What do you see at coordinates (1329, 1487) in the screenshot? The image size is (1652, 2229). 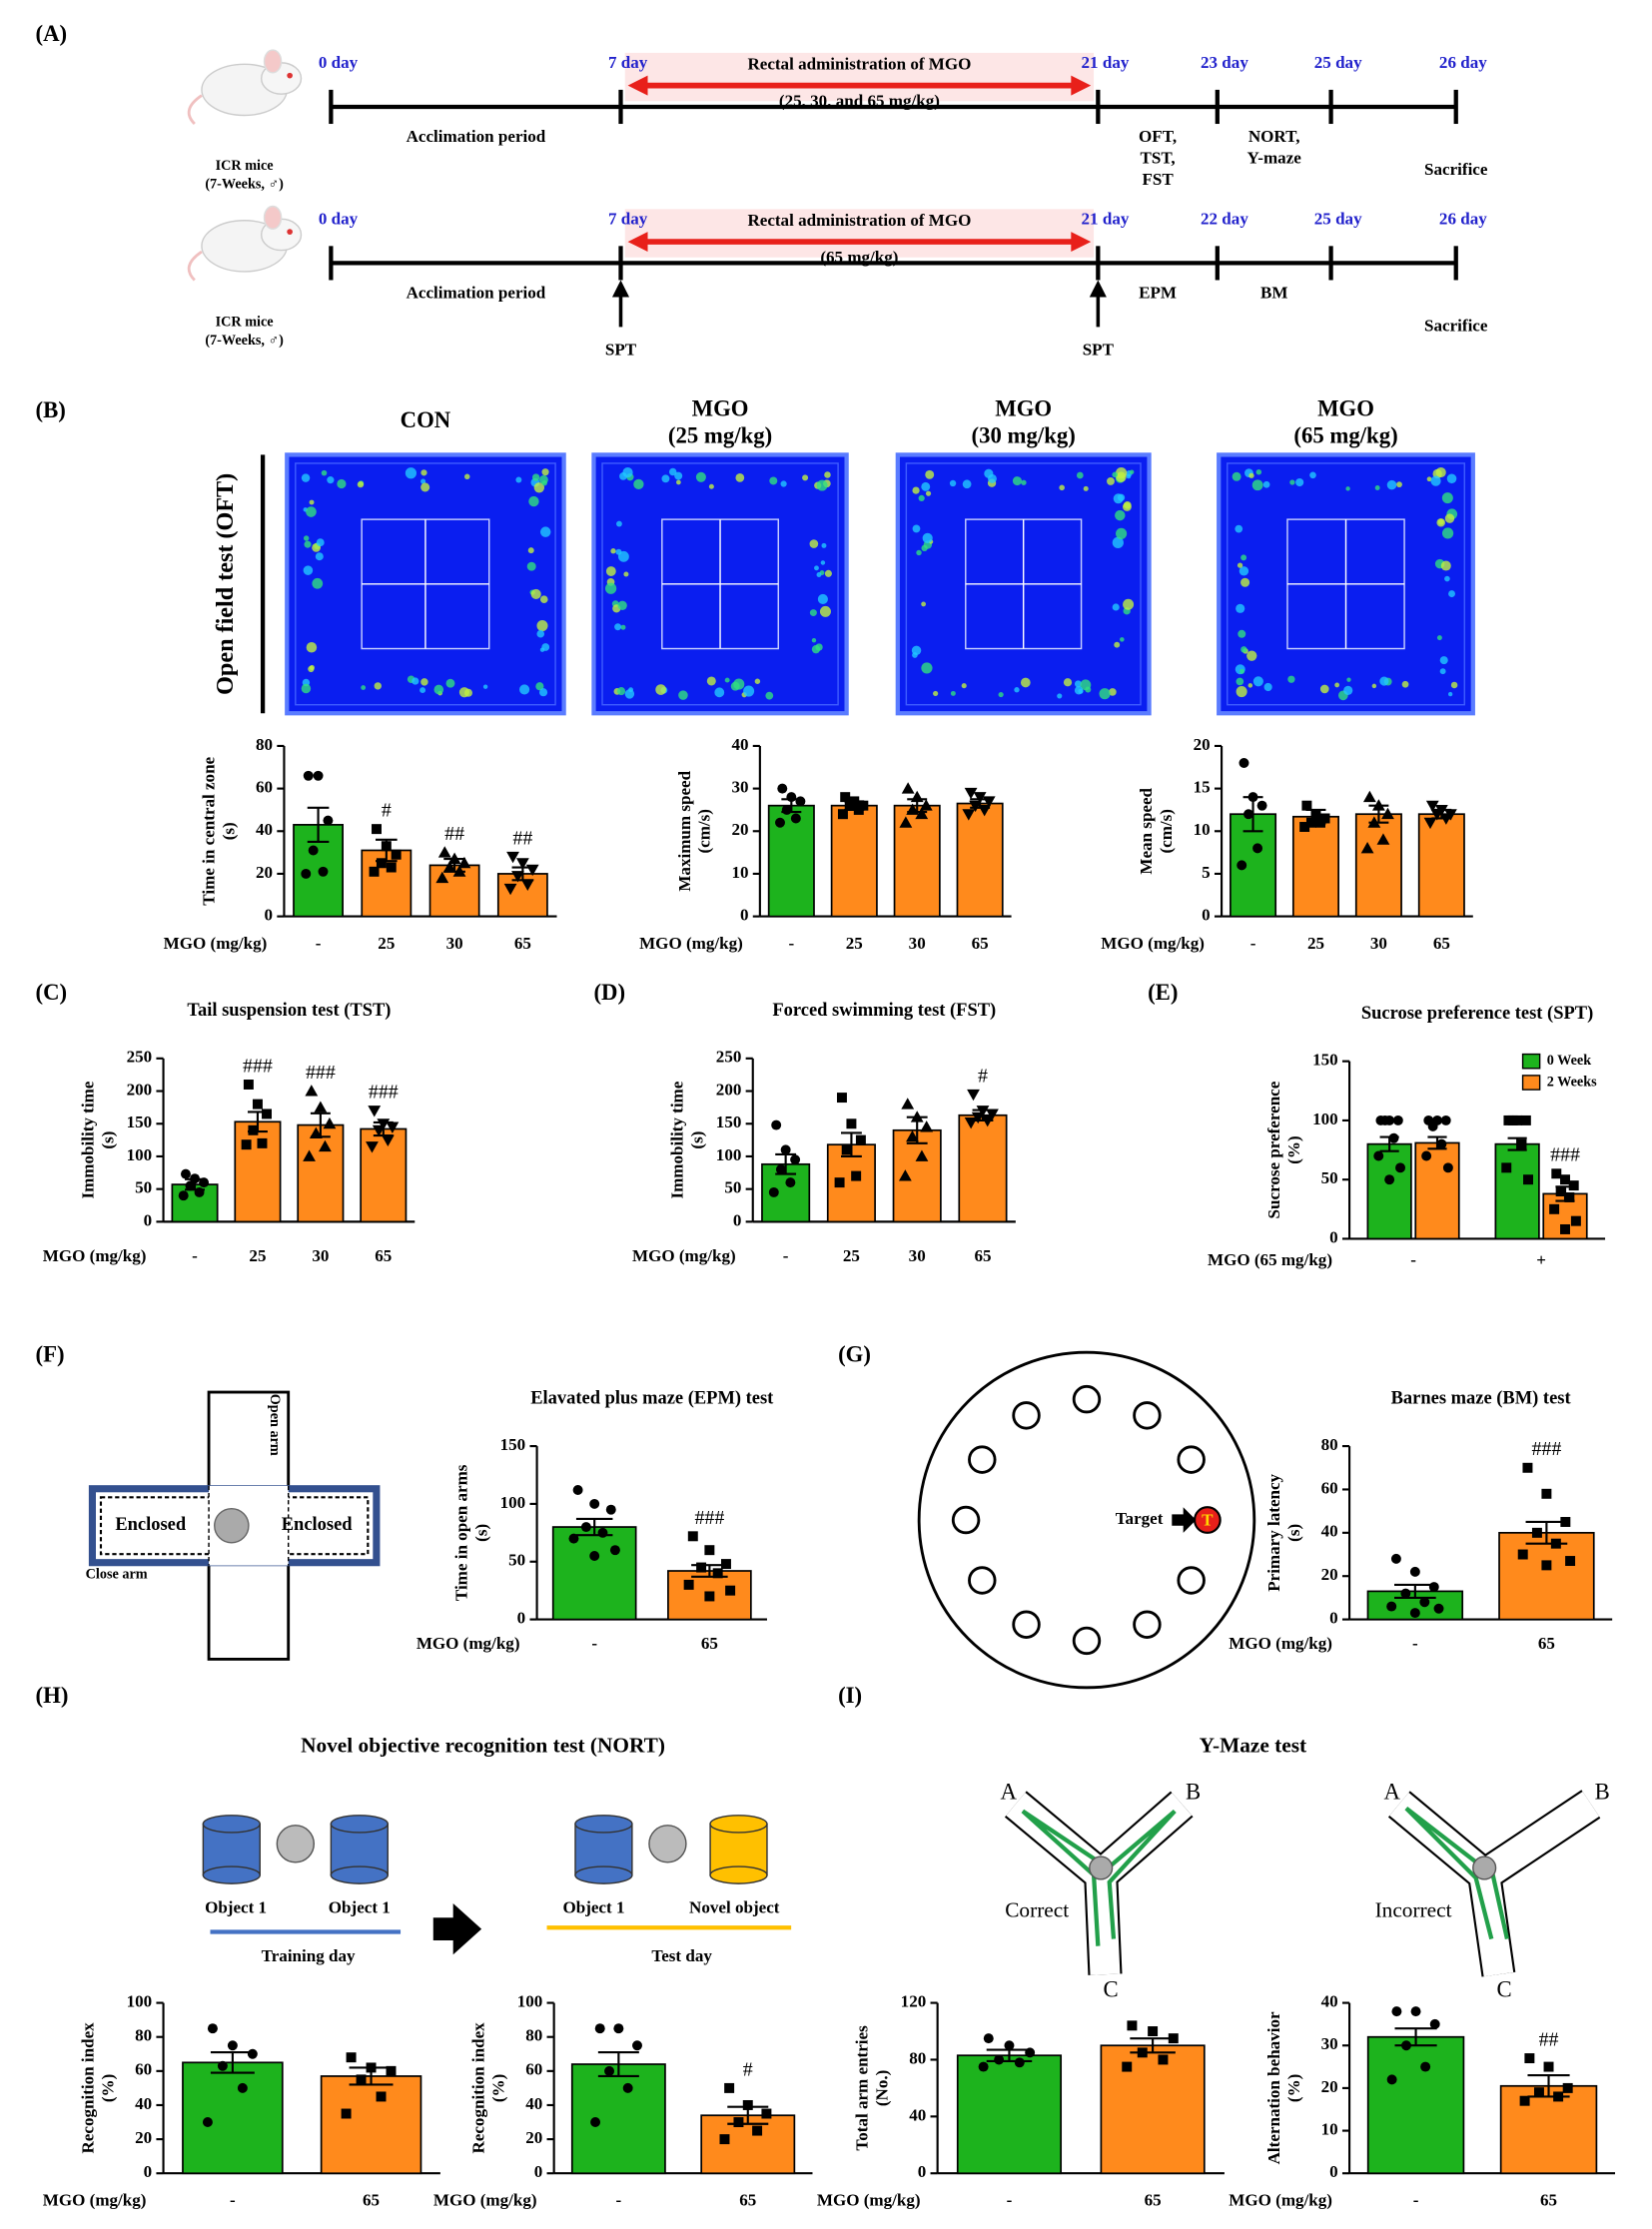 I see `y-tick-label: 60` at bounding box center [1329, 1487].